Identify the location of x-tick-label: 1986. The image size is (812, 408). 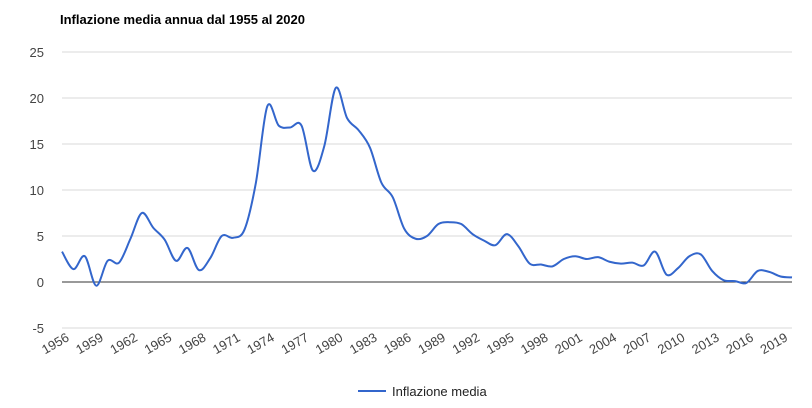
(397, 343).